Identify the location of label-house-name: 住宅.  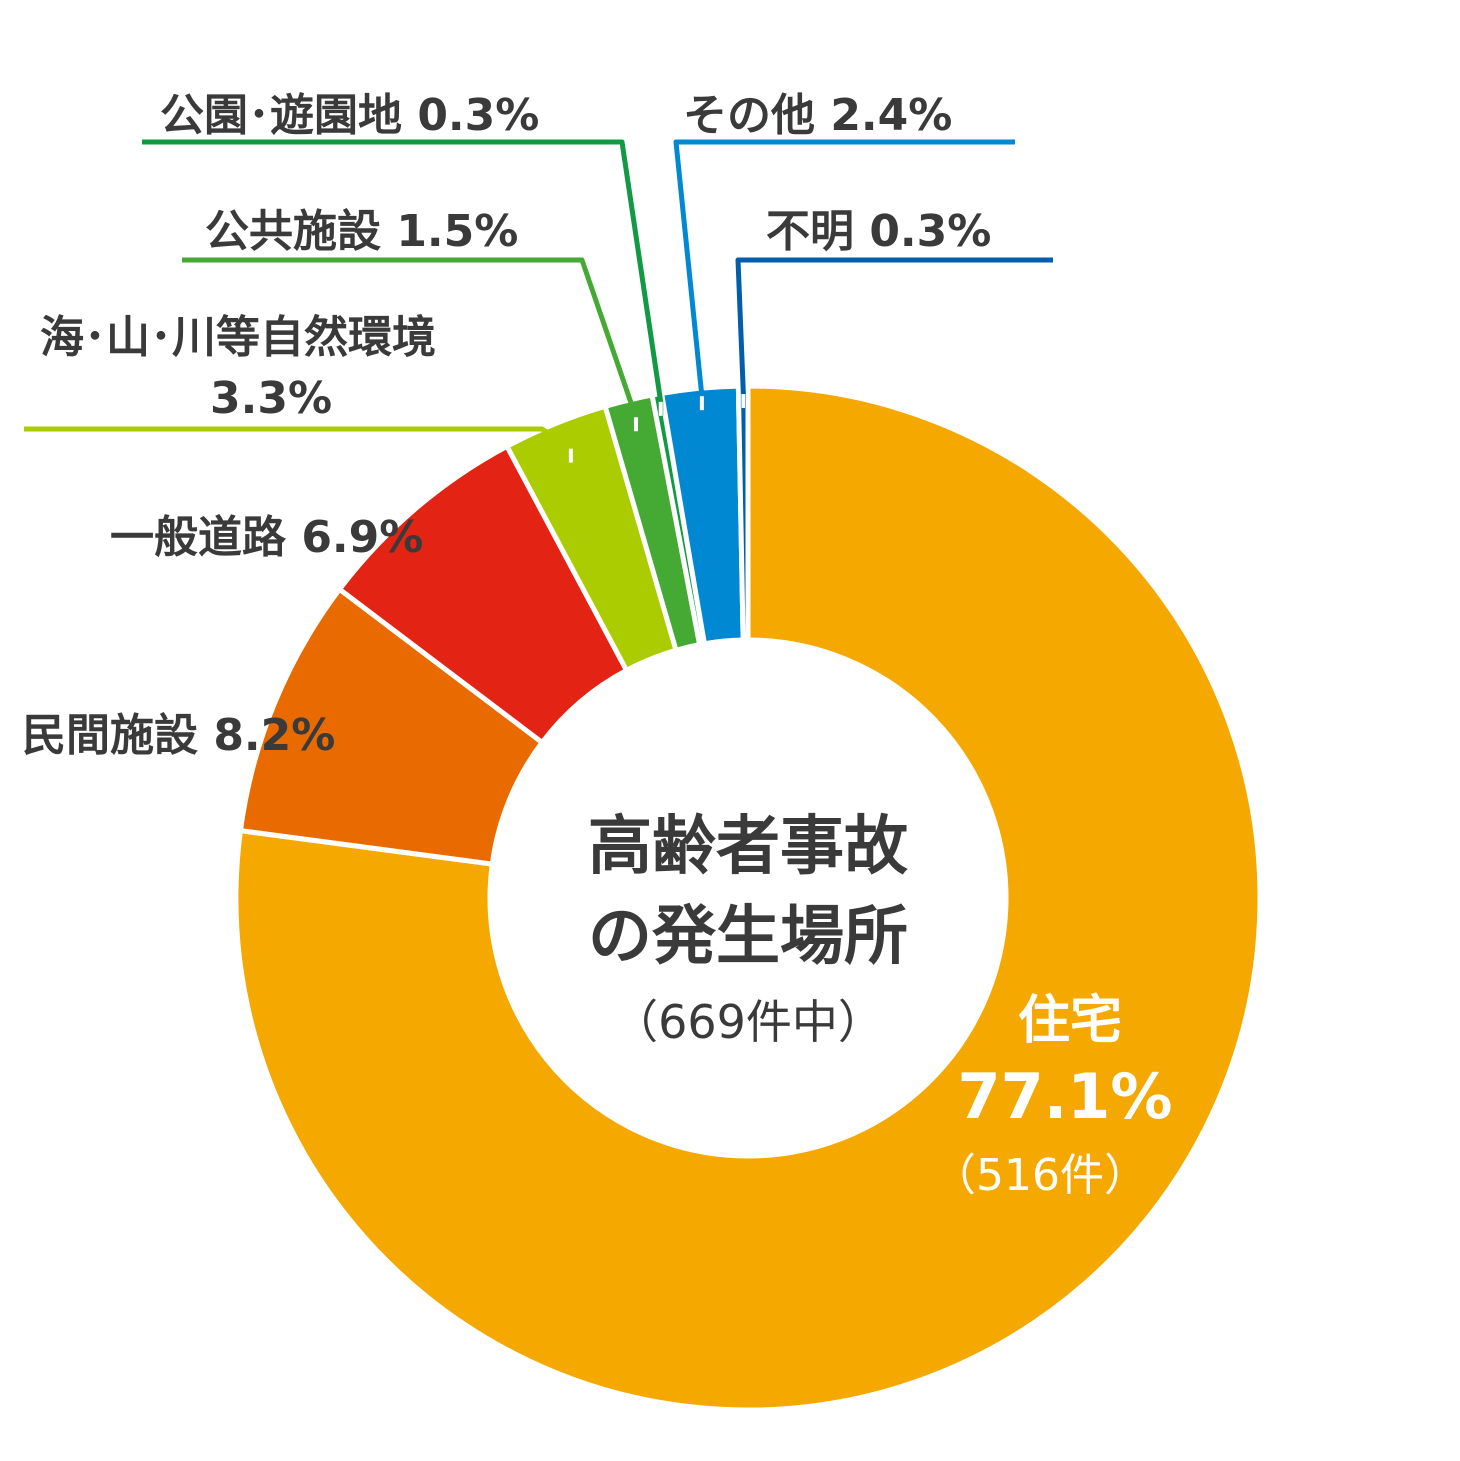
(1070, 1021).